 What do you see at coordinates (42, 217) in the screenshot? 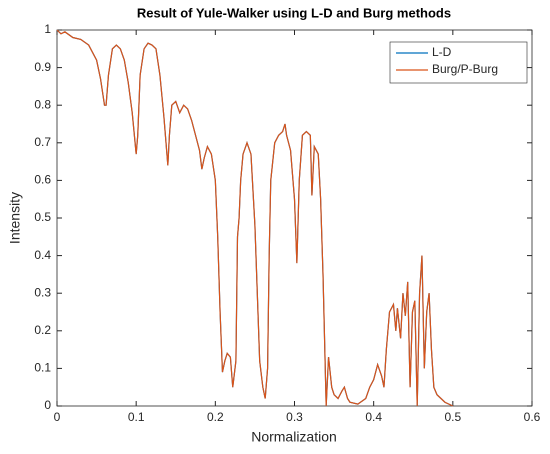
I see `y-tick-label: 0.5` at bounding box center [42, 217].